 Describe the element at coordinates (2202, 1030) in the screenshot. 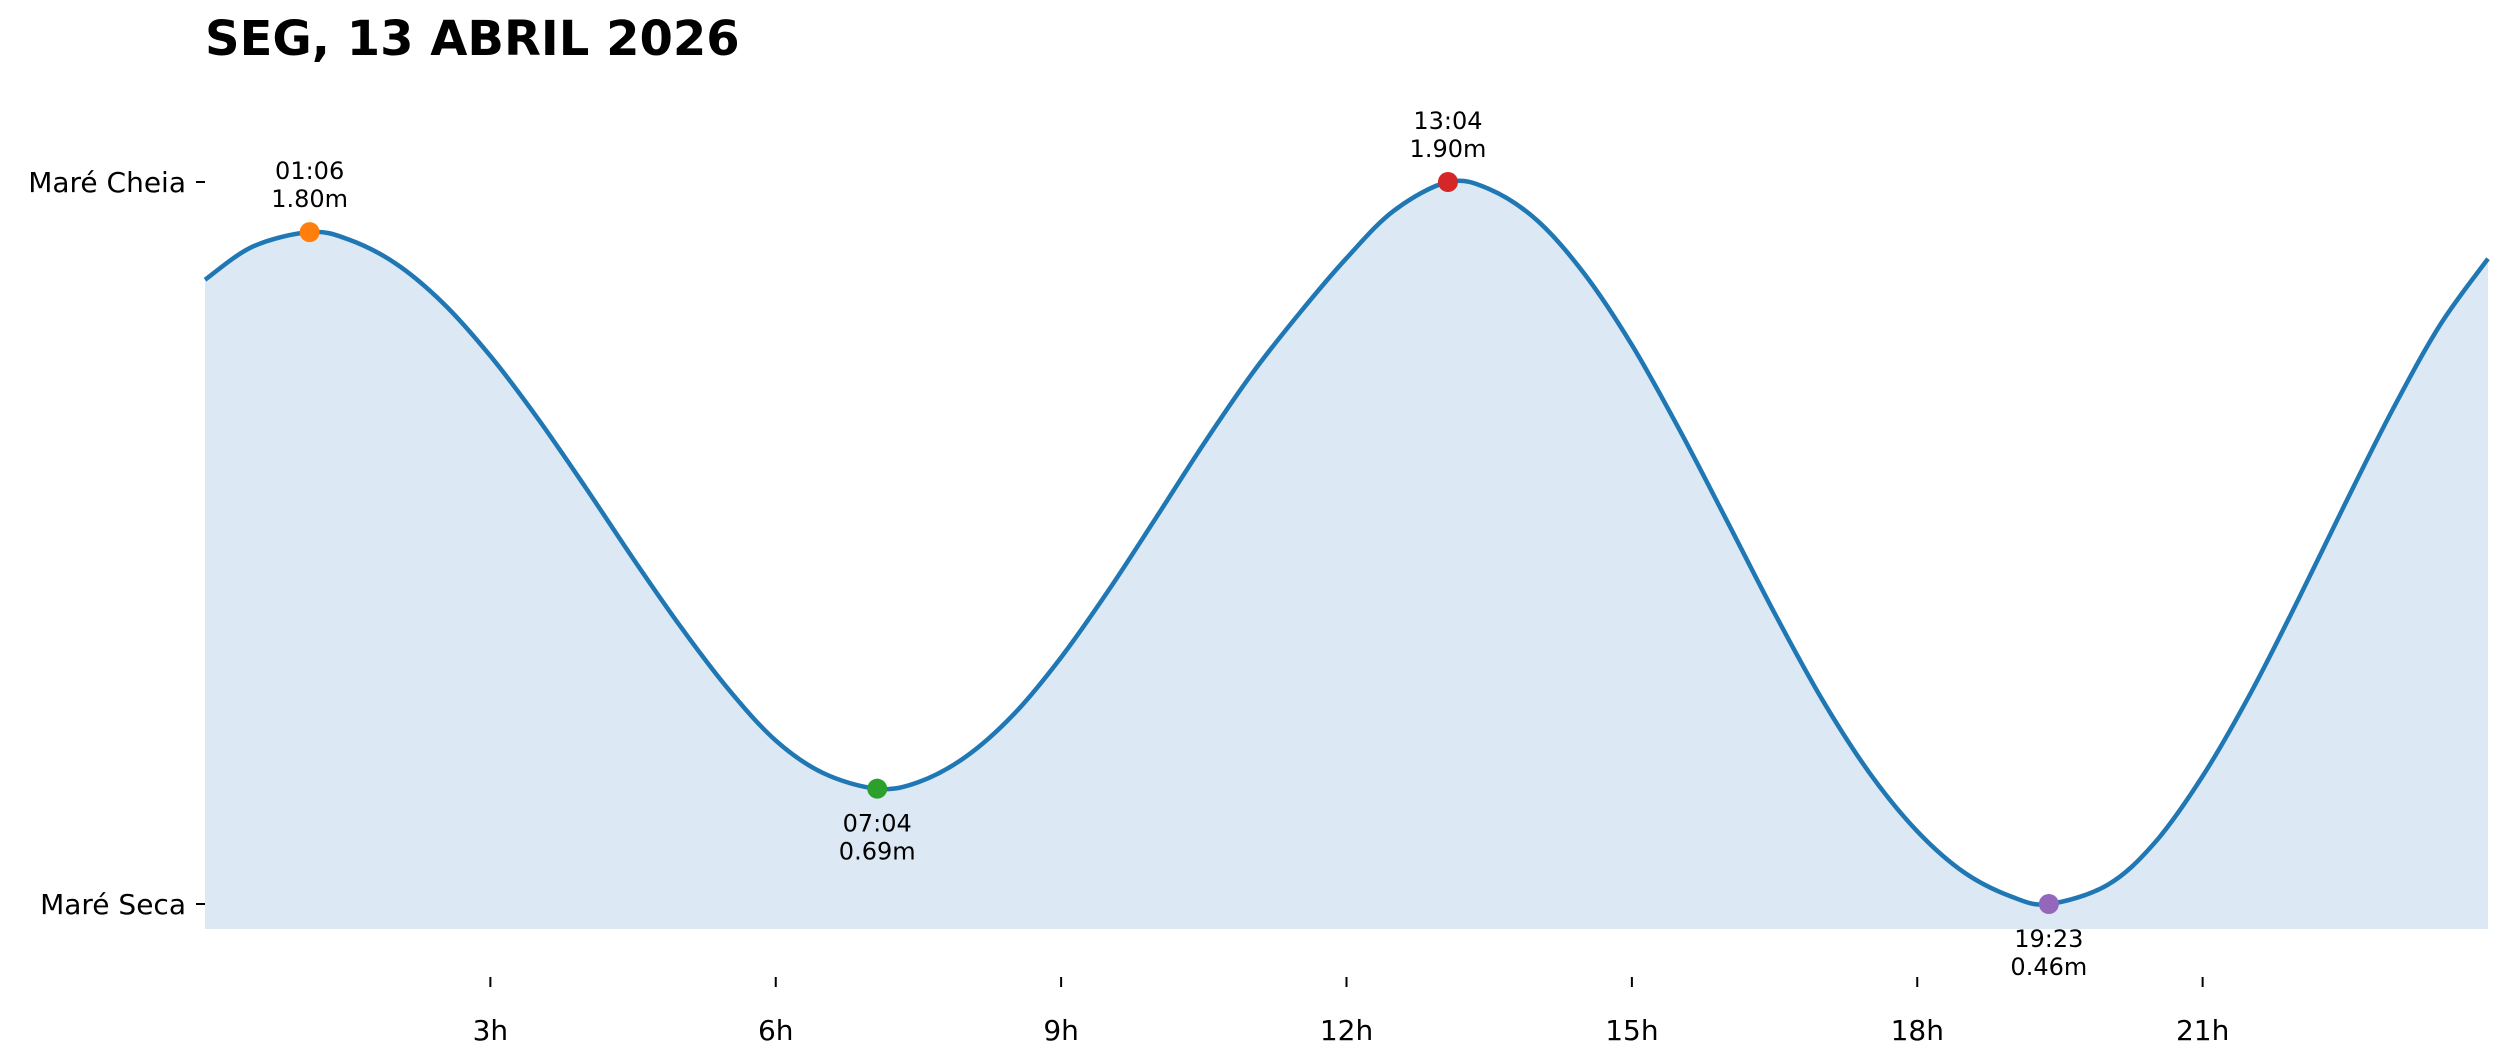

I see `x-tick-label: 21h` at that location.